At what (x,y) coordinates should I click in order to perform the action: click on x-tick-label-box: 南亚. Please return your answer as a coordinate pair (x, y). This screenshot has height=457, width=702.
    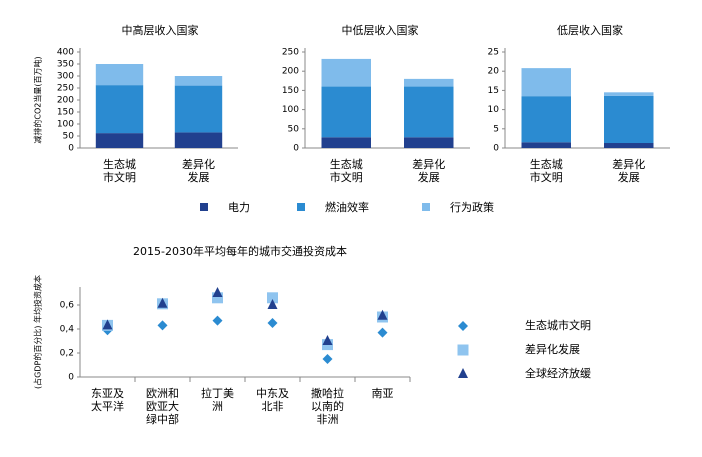
    Looking at the image, I should click on (382, 393).